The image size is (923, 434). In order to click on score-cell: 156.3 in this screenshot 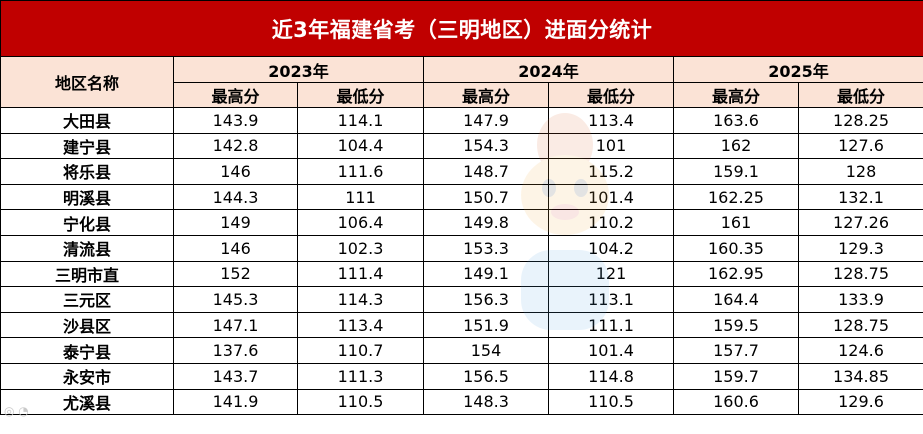, I will do `click(486, 299)`.